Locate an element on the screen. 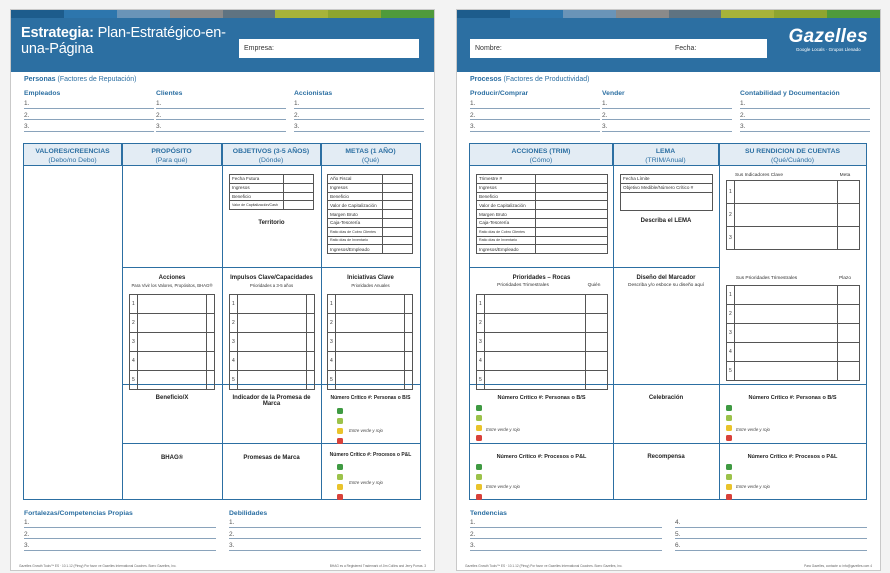  prioridades-label: Prioridades – Rocas is located at coordinates (541, 278).